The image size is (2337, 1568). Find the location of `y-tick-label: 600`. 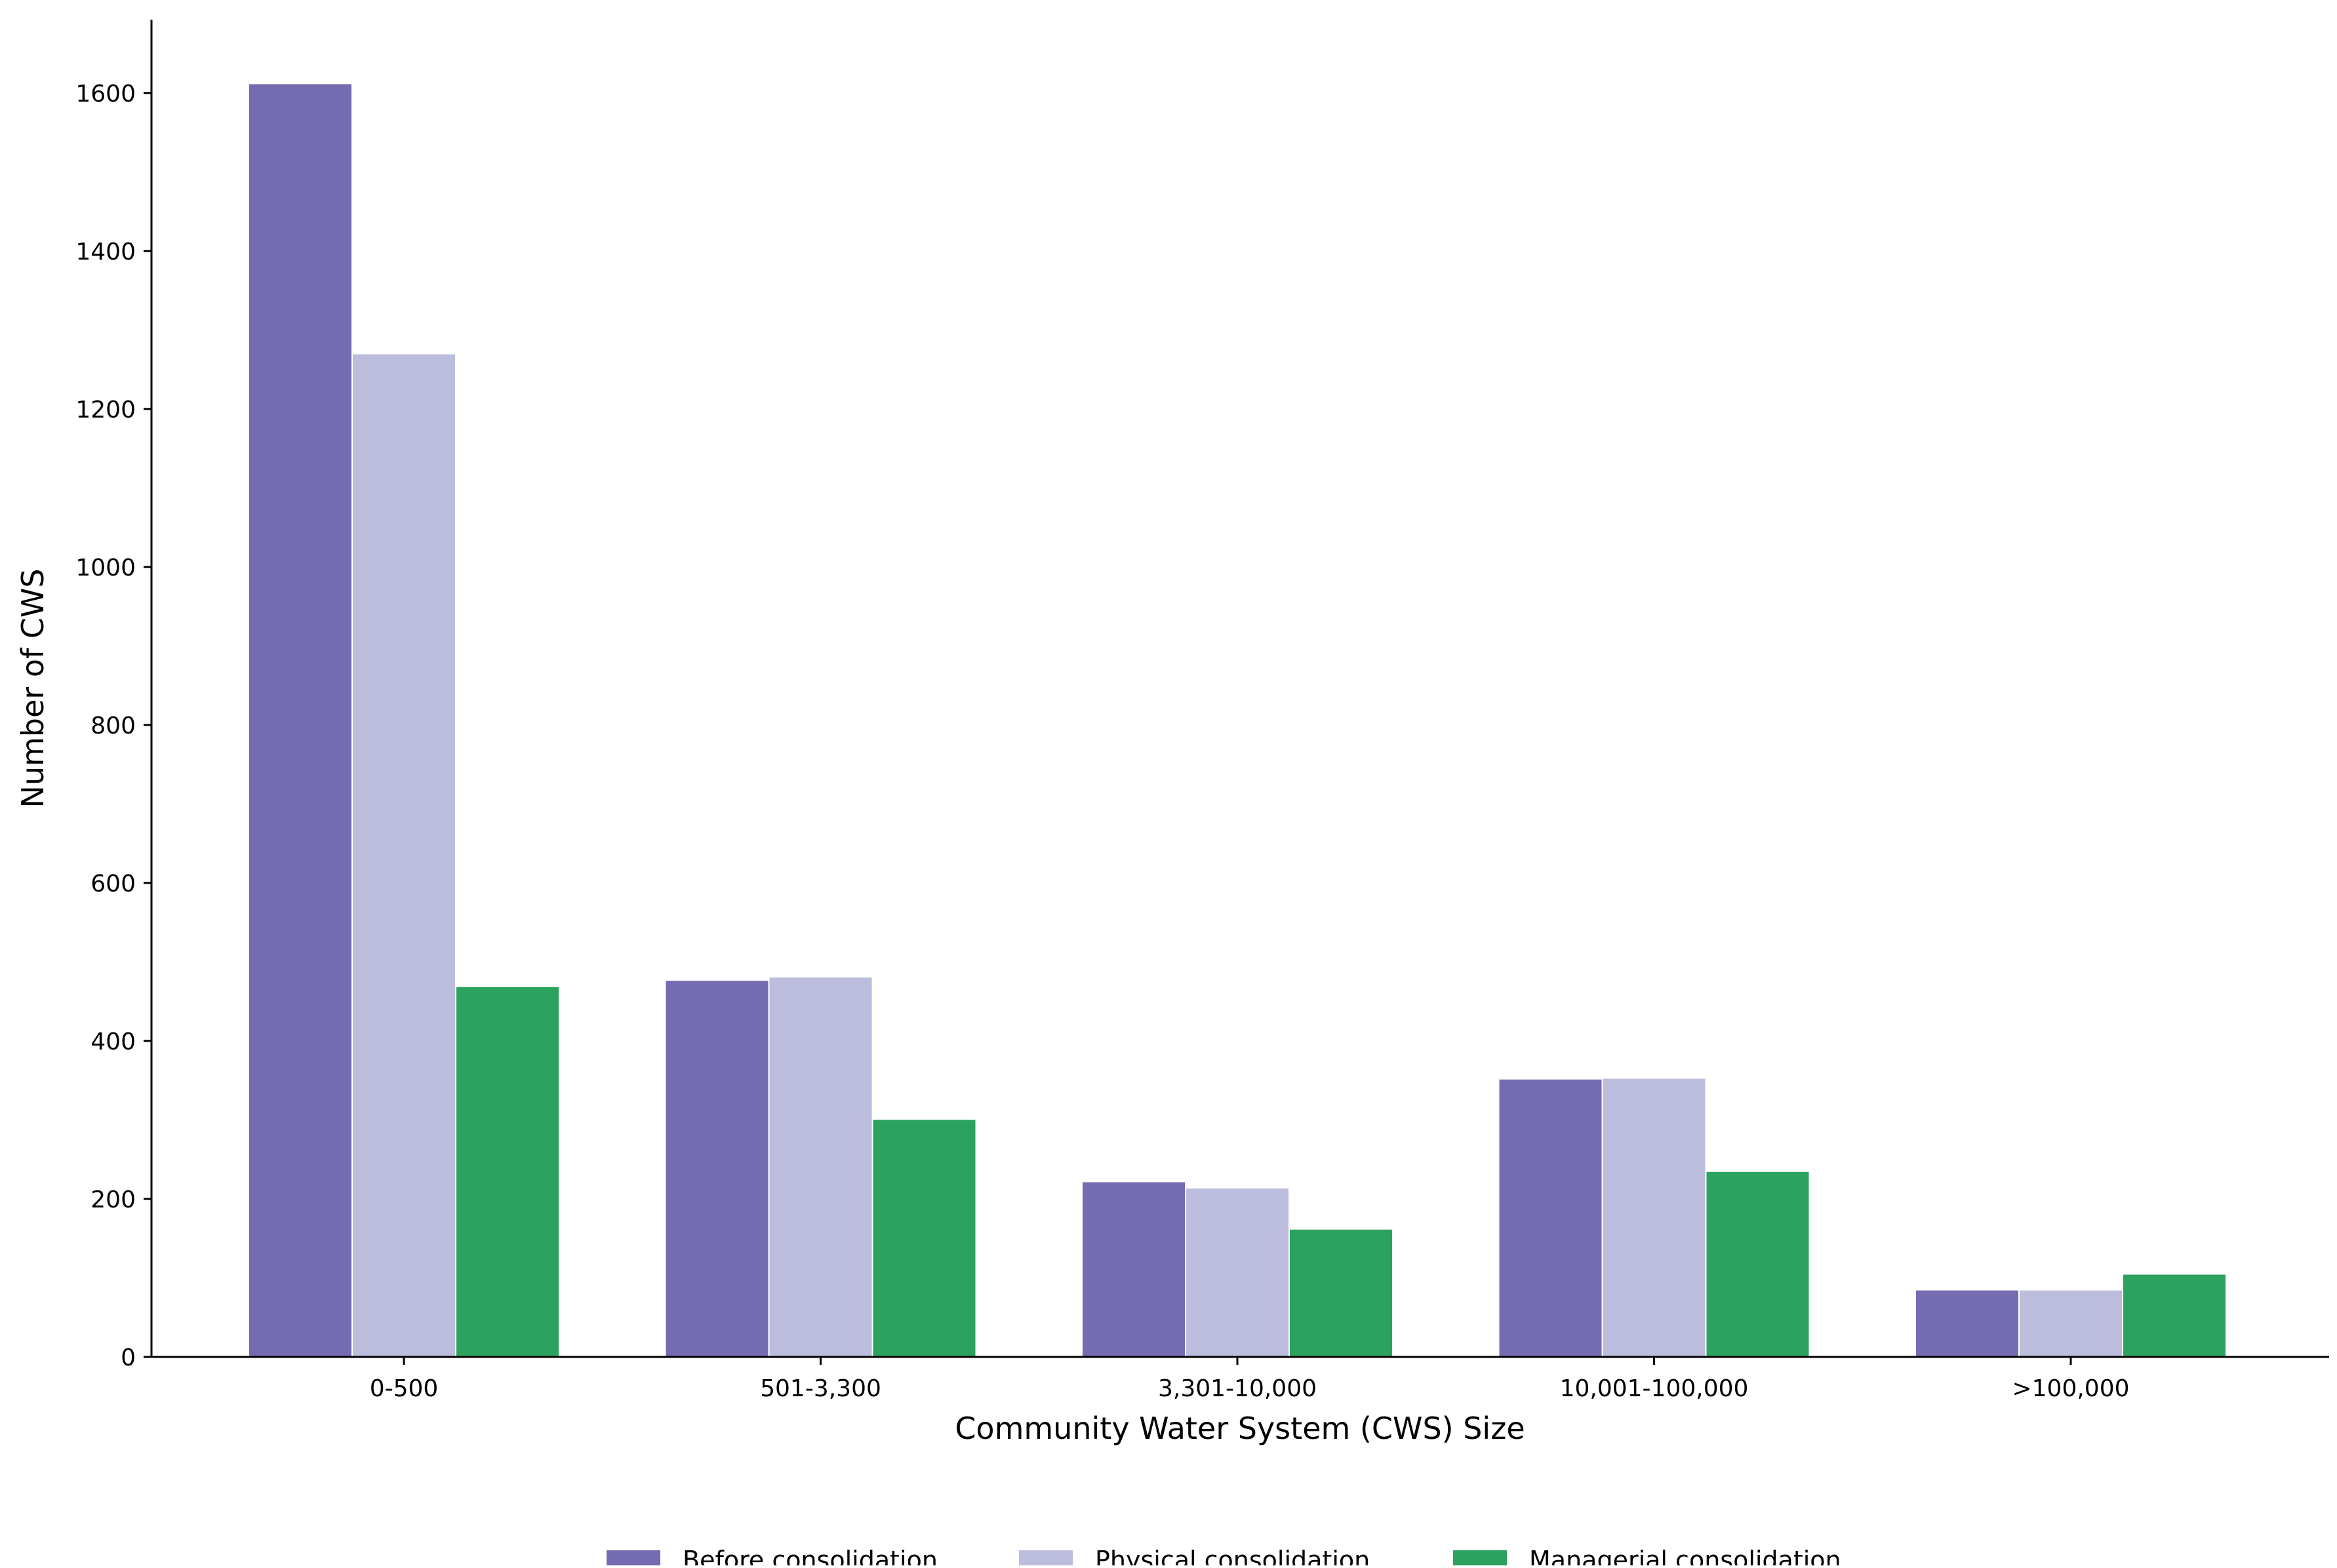

y-tick-label: 600 is located at coordinates (113, 884).